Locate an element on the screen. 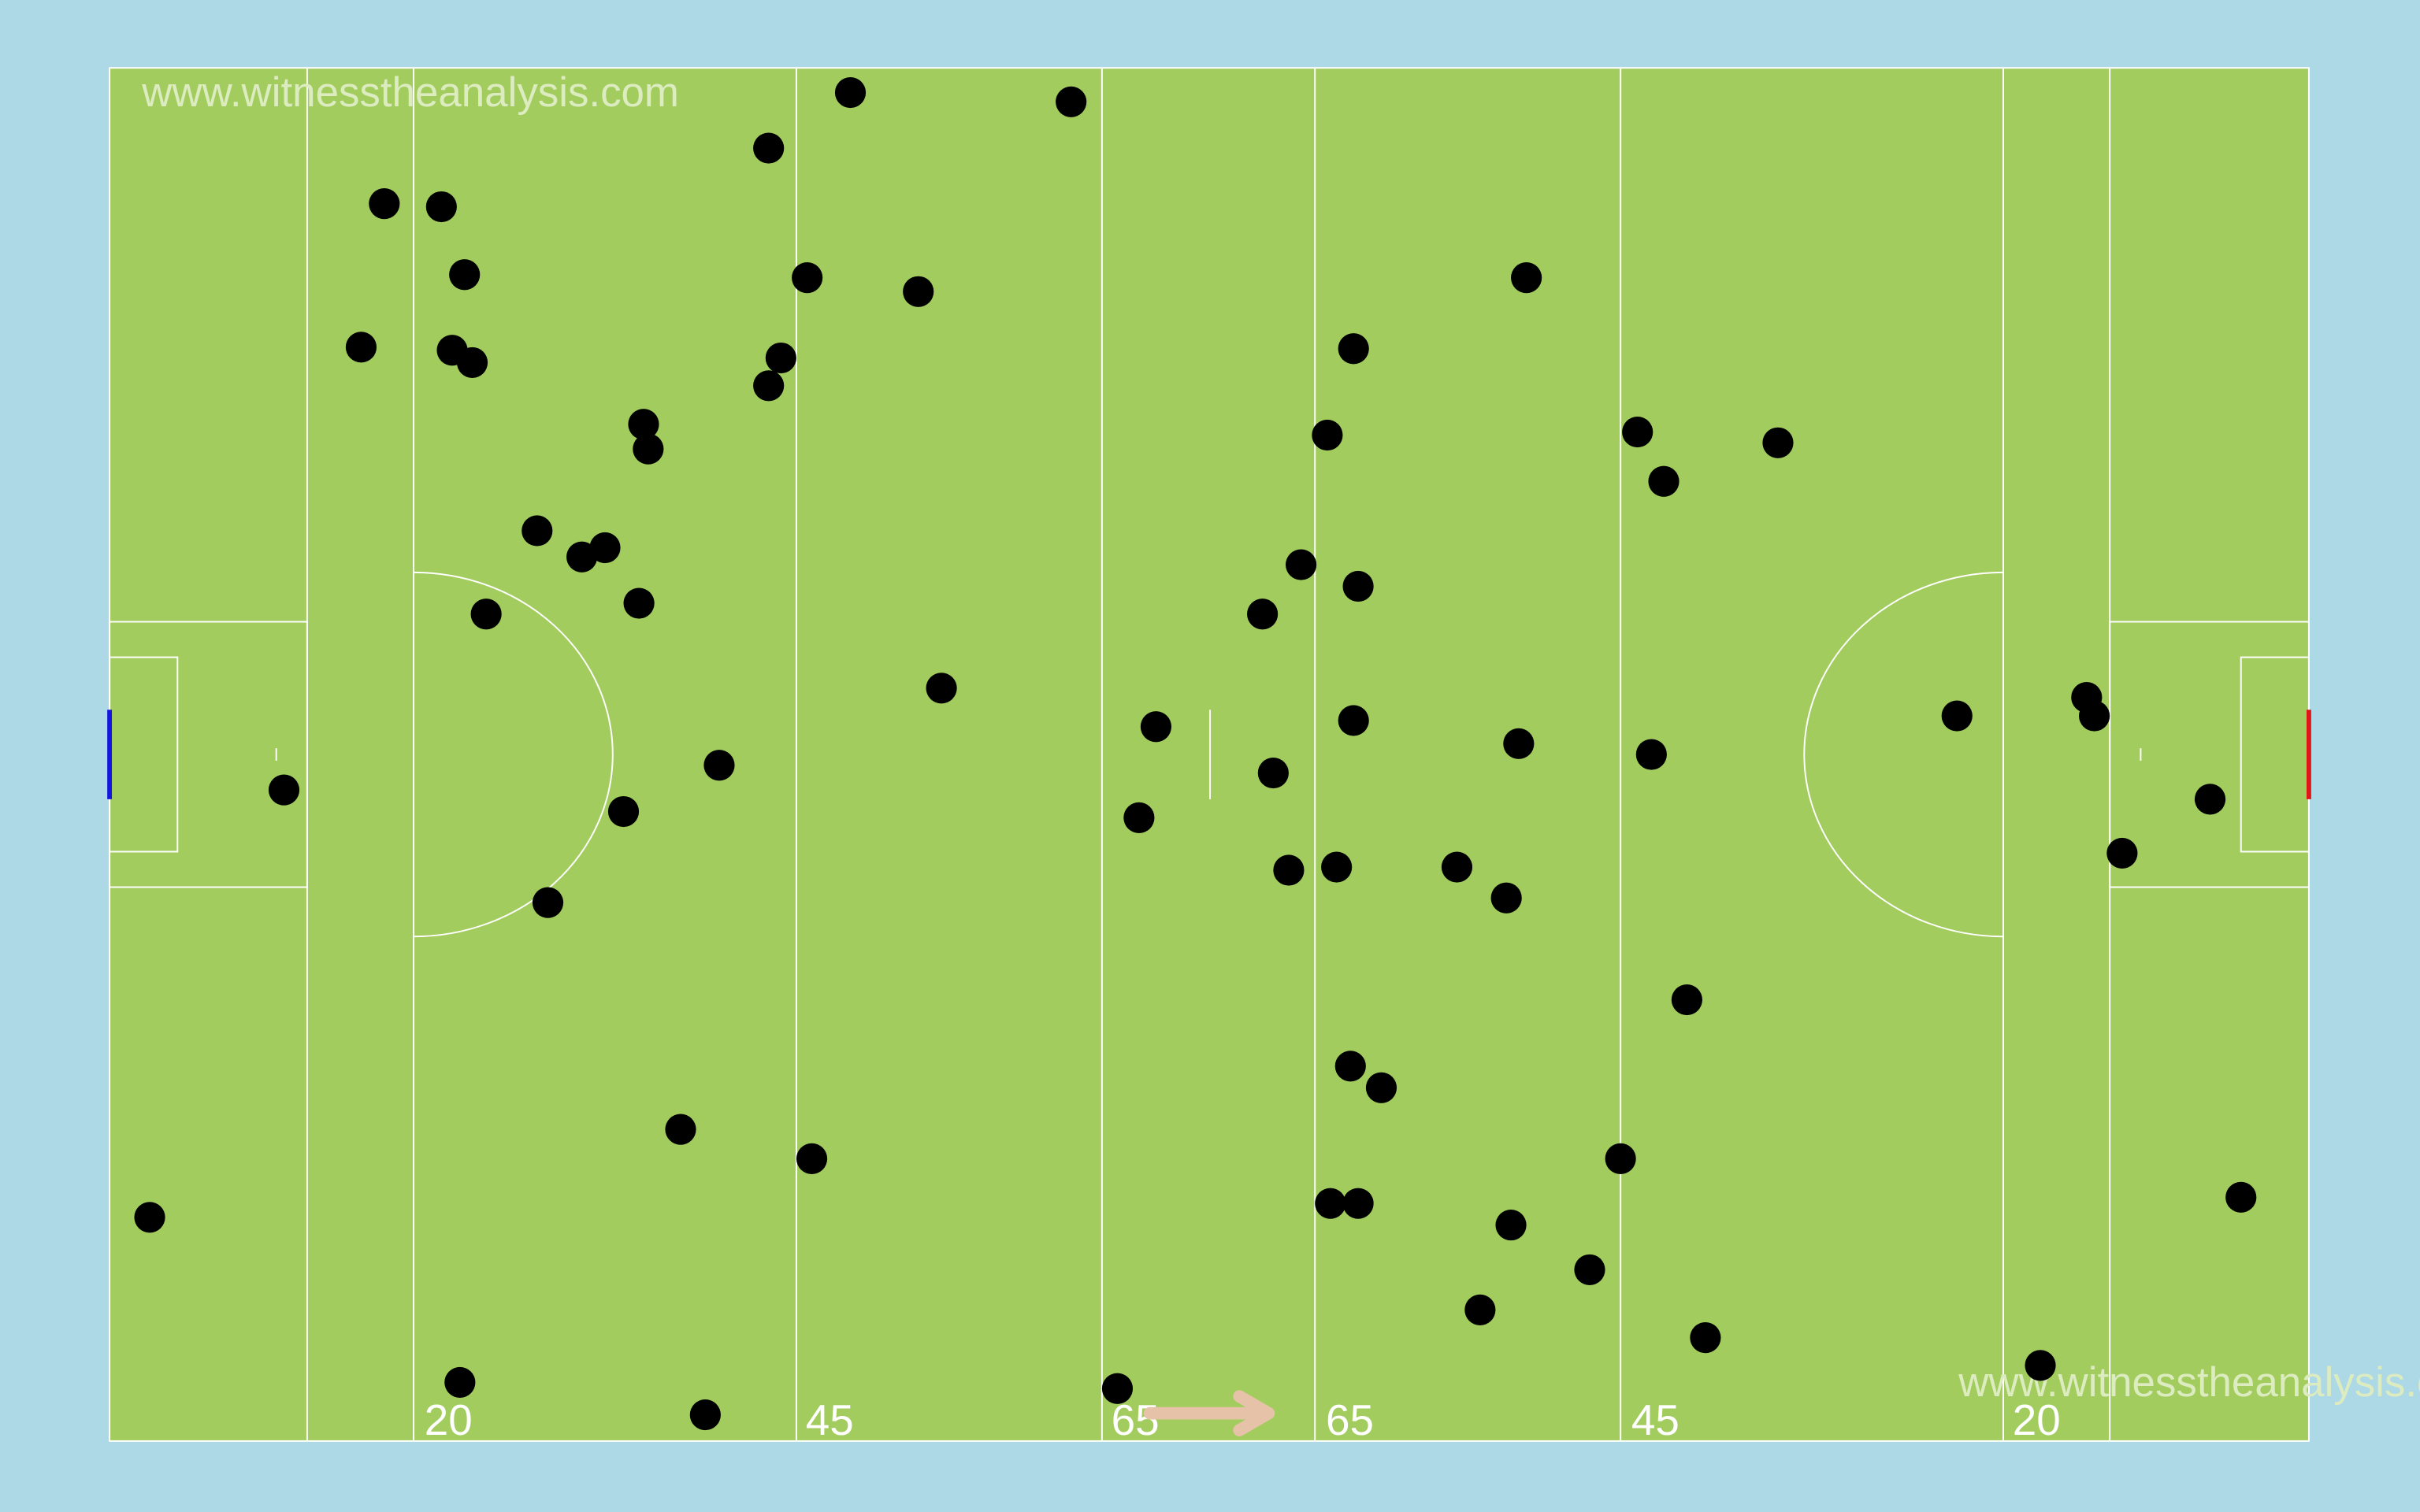 The image size is (2420, 1512). watermark-top: www.witnesstheanalysis.com is located at coordinates (410, 92).